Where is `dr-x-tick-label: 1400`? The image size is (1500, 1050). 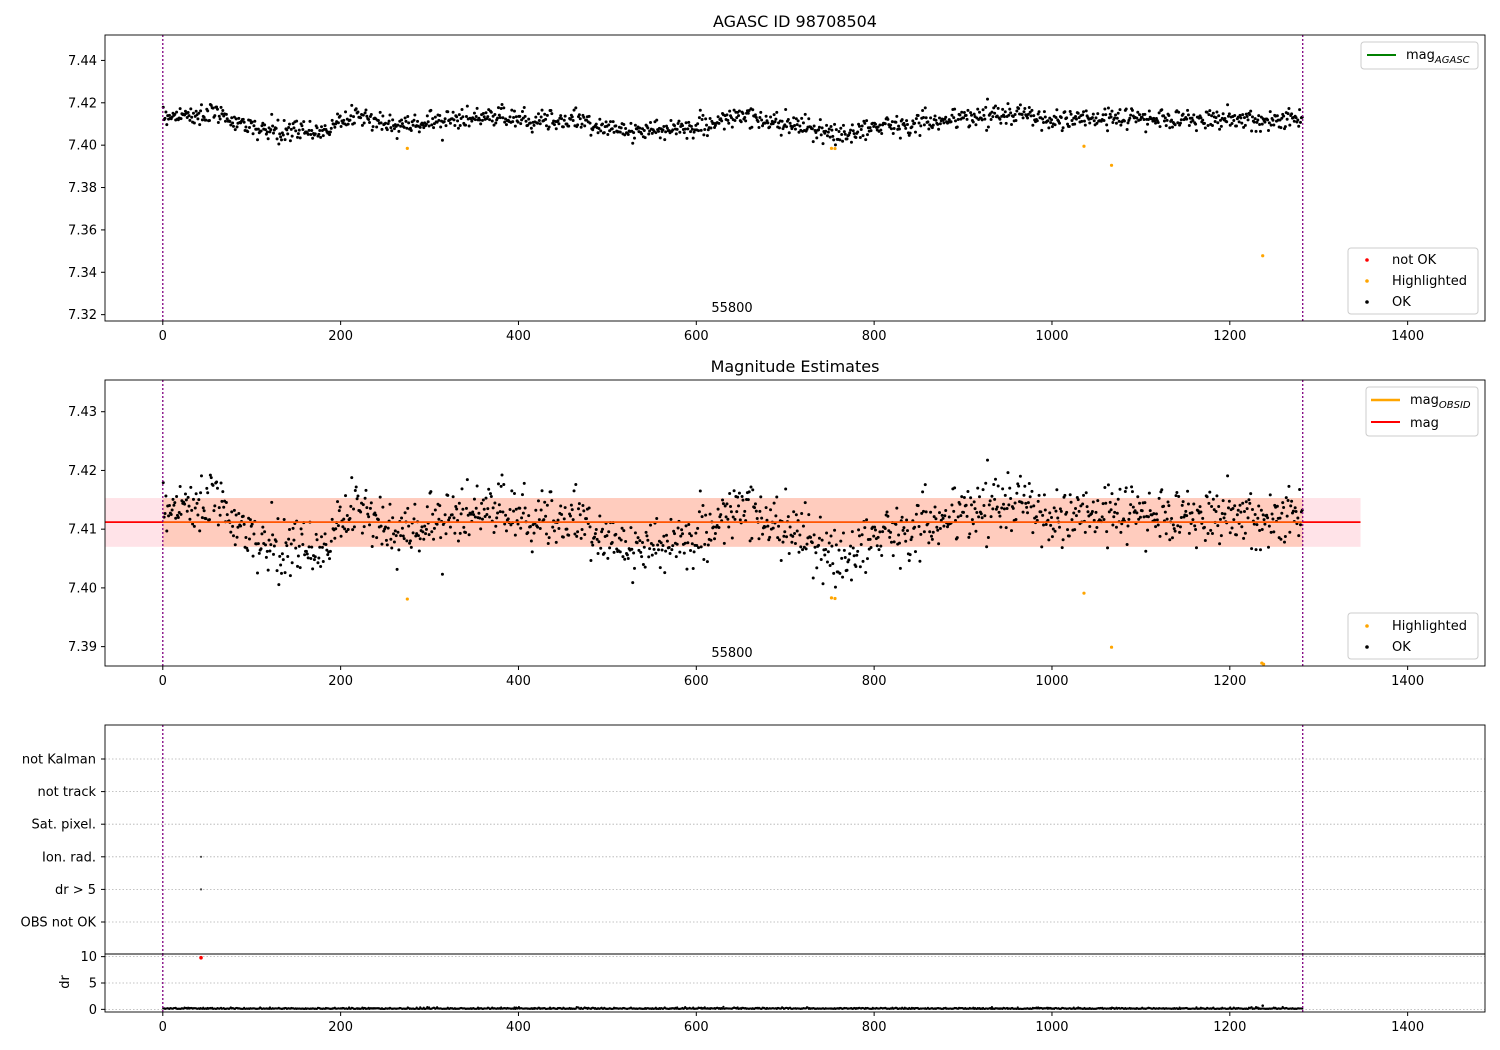
dr-x-tick-label: 1400 is located at coordinates (1407, 1027).